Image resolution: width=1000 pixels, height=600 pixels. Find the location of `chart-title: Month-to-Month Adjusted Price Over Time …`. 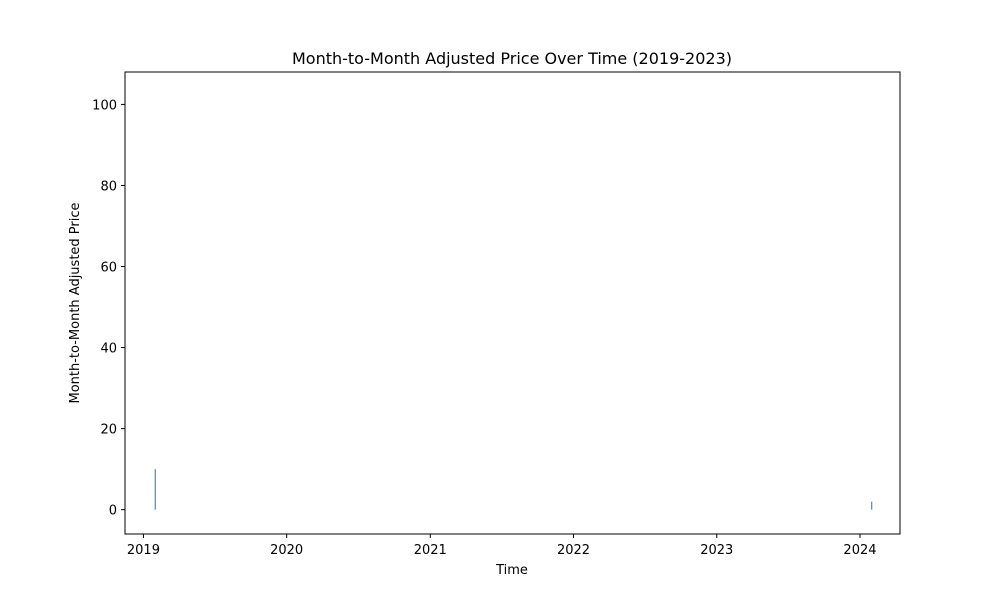

chart-title: Month-to-Month Adjusted Price Over Time … is located at coordinates (512, 58).